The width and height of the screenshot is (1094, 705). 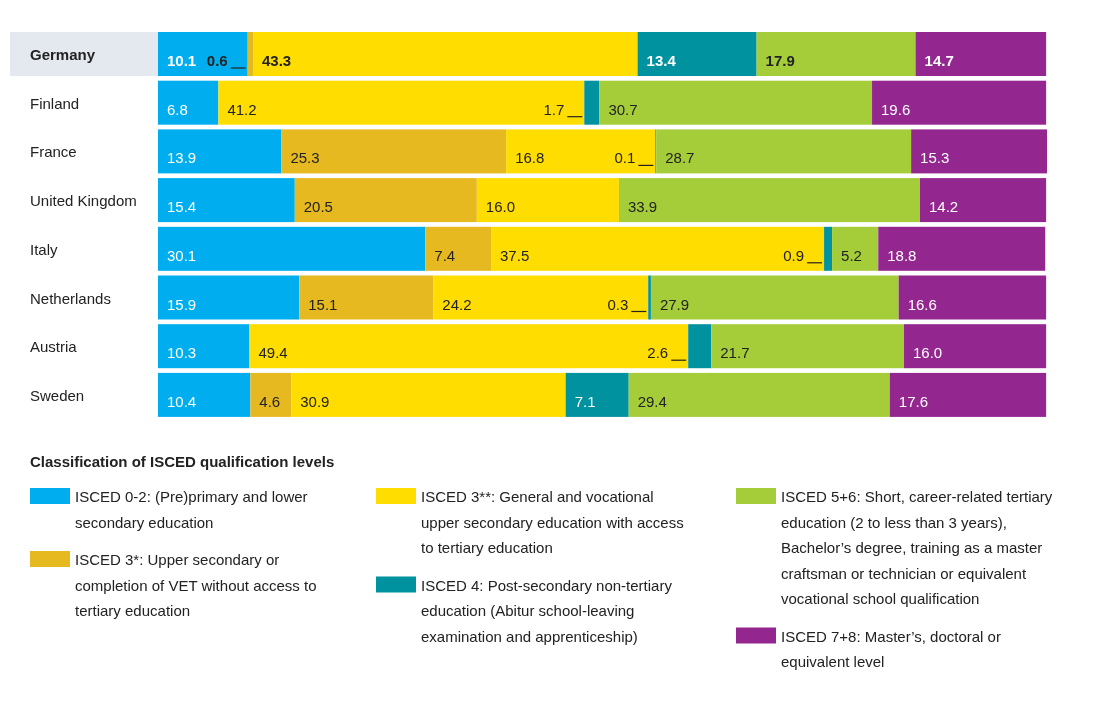 What do you see at coordinates (182, 255) in the screenshot?
I see `data-label: 30.1` at bounding box center [182, 255].